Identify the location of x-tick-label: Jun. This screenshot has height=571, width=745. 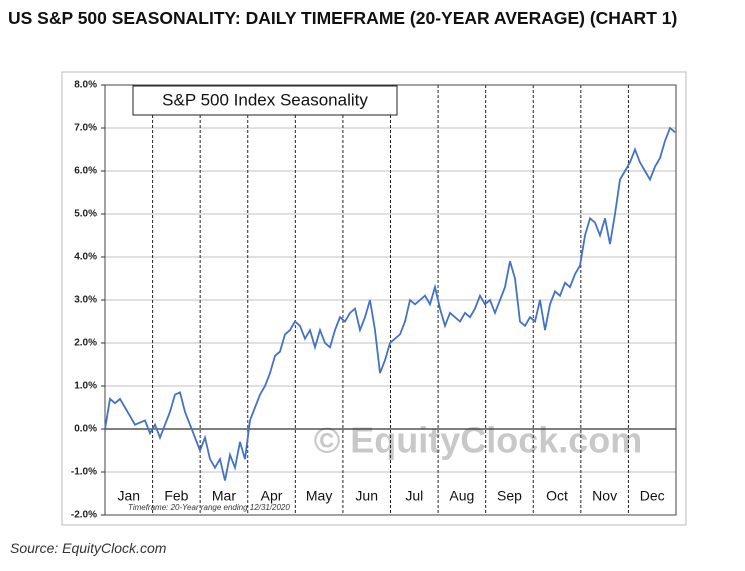
(366, 496).